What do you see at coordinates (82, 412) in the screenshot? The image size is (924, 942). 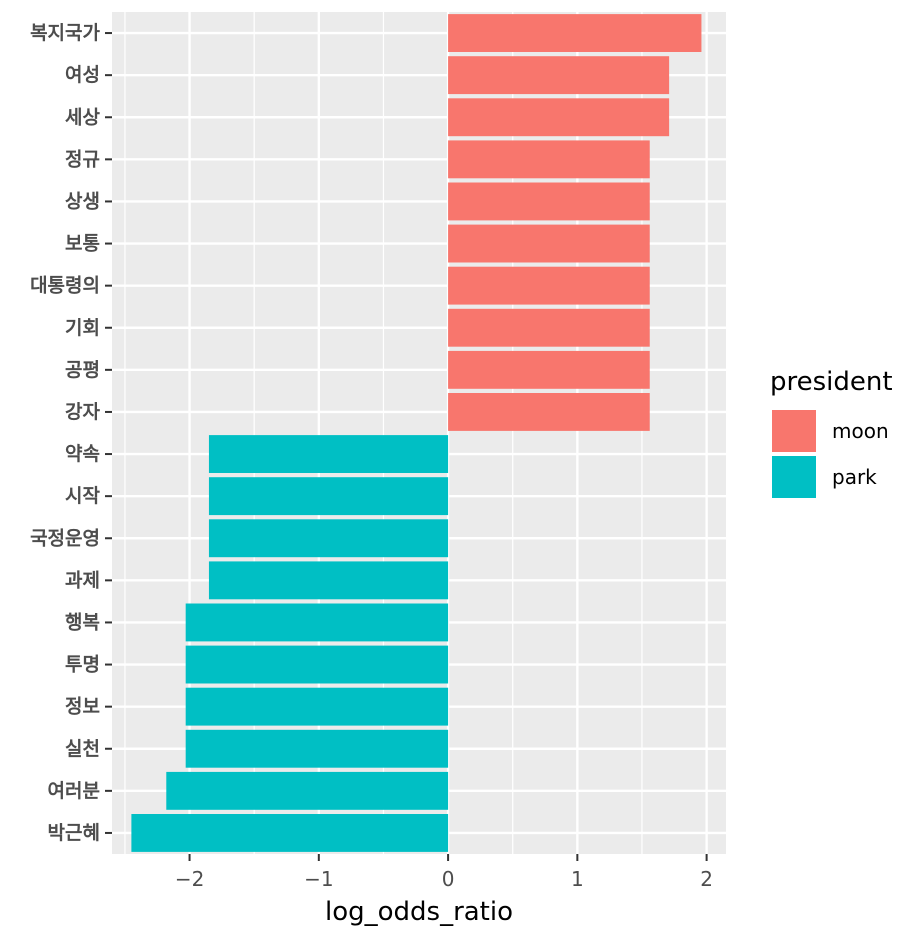 I see `y-tick-label: 강자` at bounding box center [82, 412].